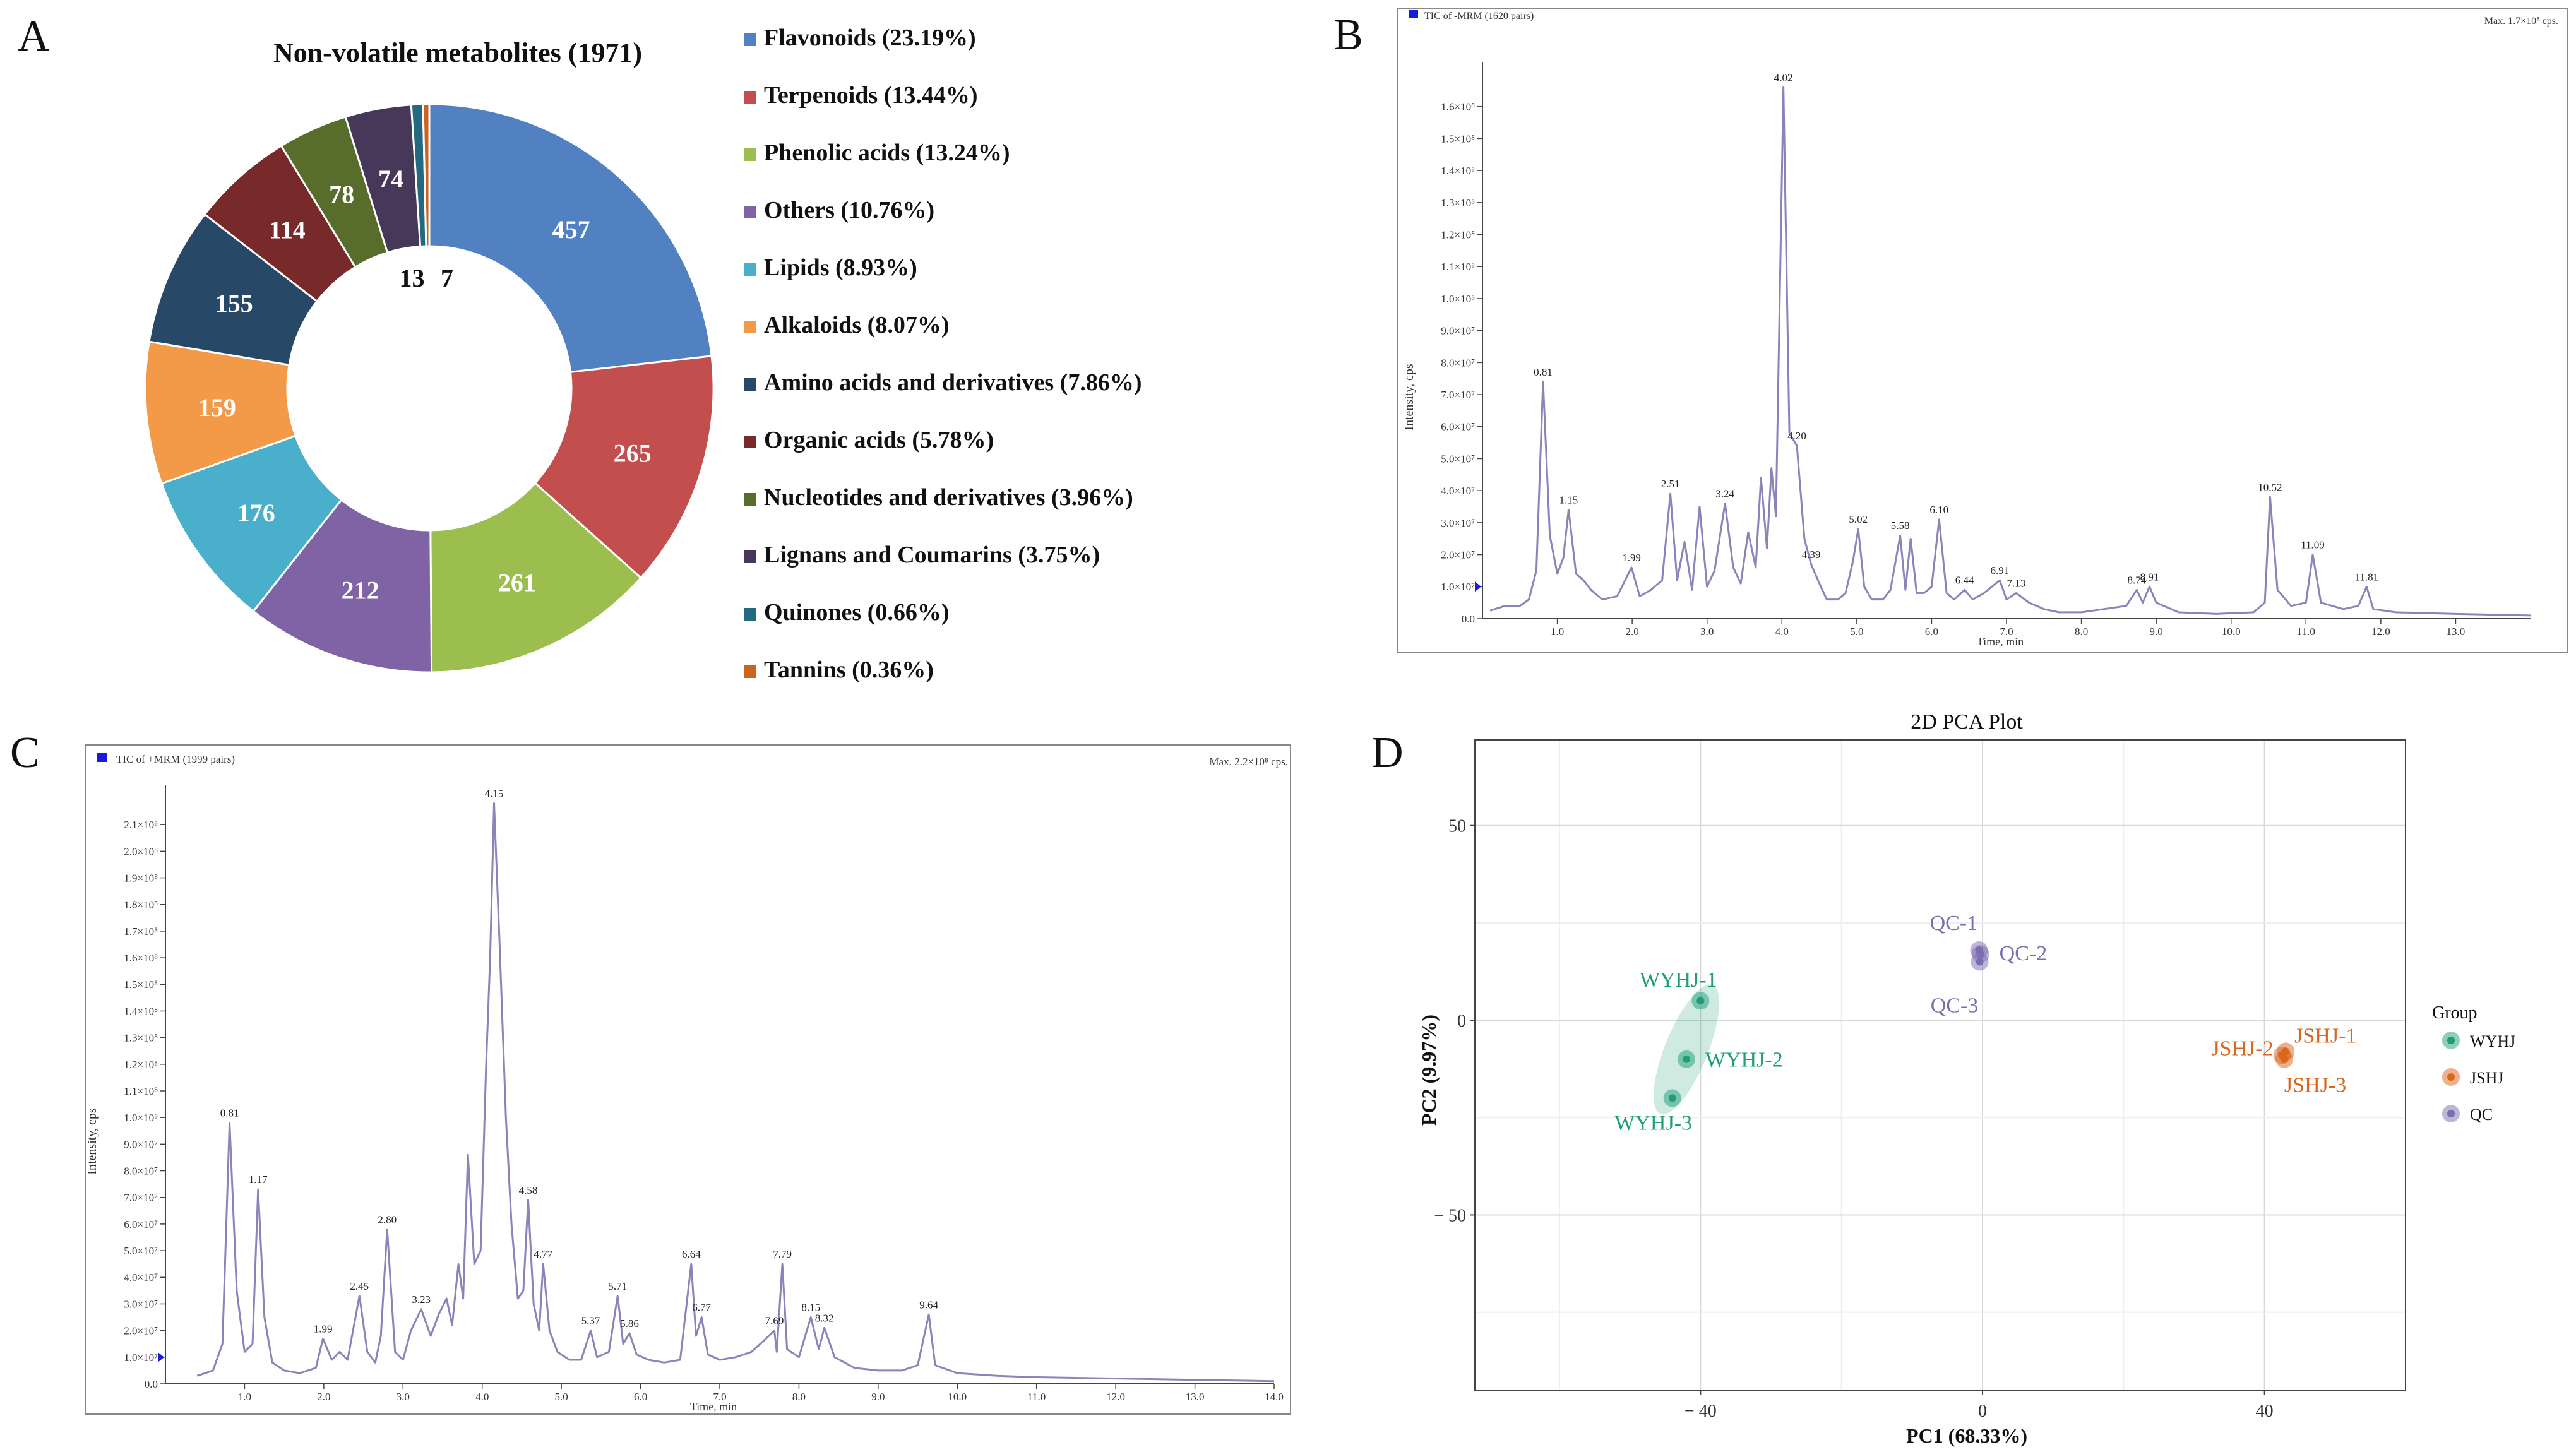 This screenshot has height=1452, width=2576. What do you see at coordinates (1811, 555) in the screenshot?
I see `peak-label: 4.39` at bounding box center [1811, 555].